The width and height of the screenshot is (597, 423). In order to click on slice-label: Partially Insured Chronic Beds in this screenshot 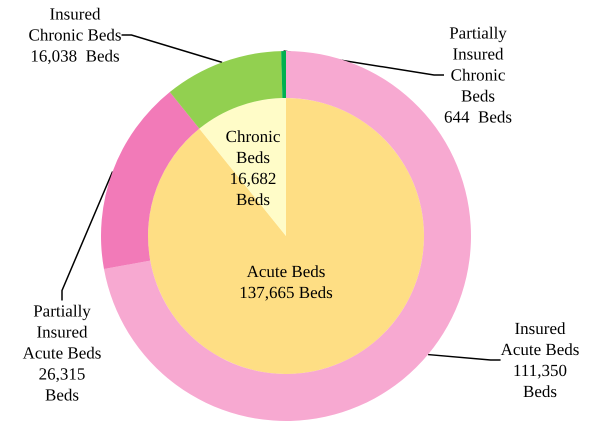, I will do `click(478, 65)`.